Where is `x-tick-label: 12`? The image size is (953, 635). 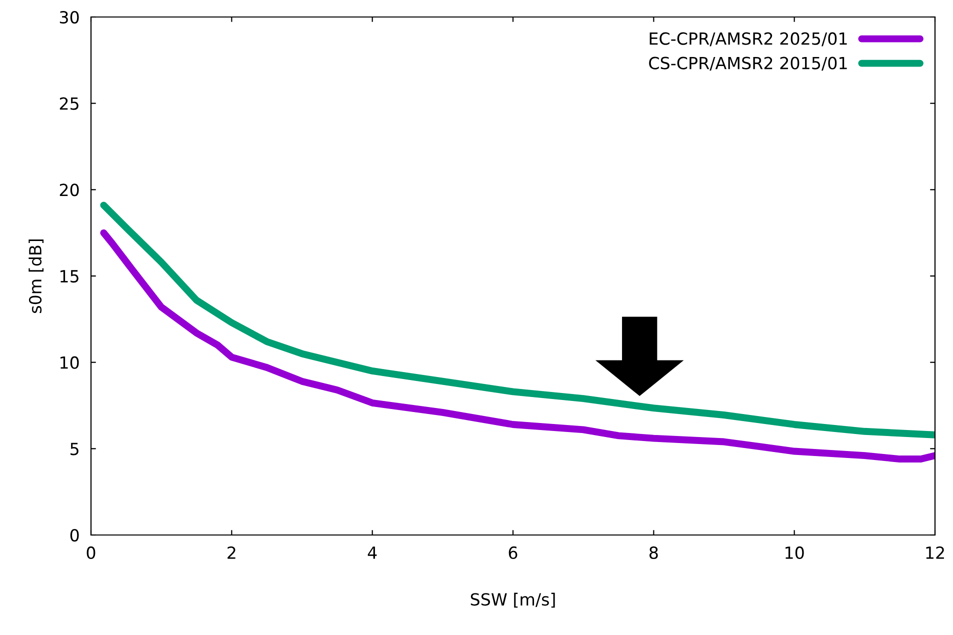 x-tick-label: 12 is located at coordinates (935, 552).